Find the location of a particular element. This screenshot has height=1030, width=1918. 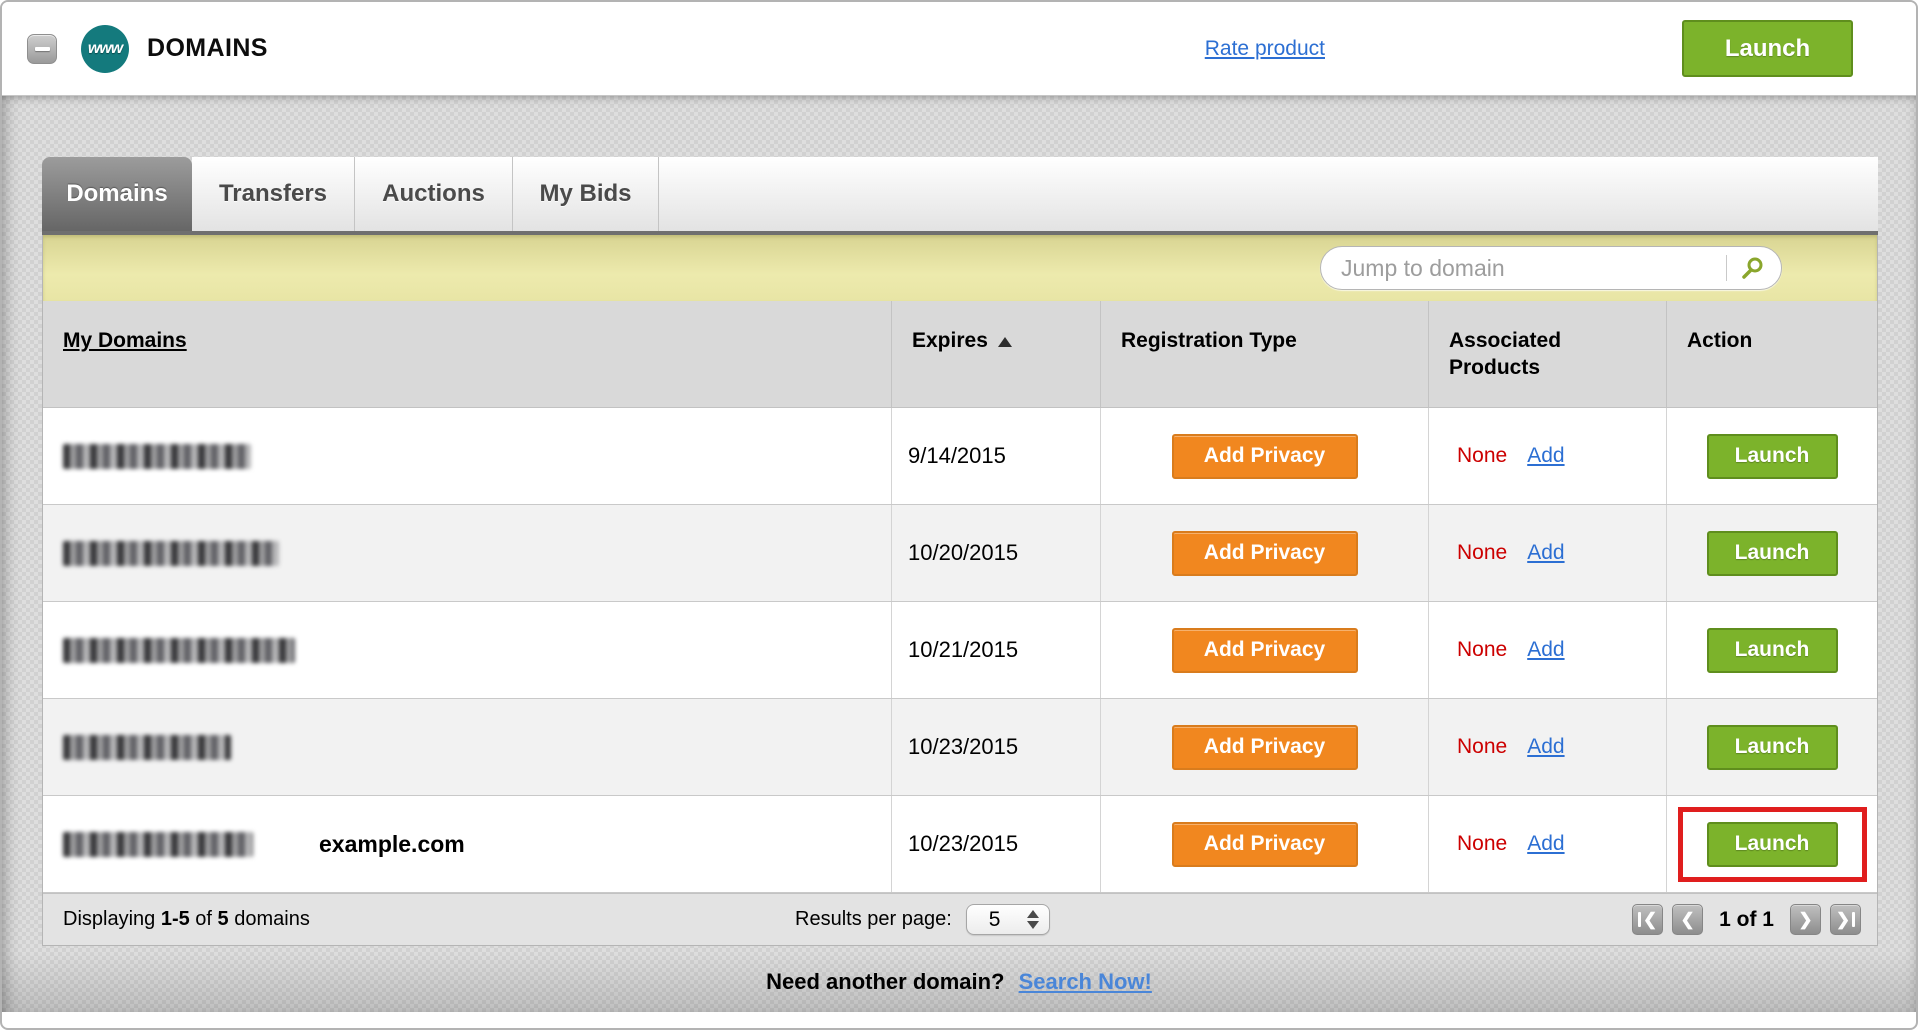

search-toolbar is located at coordinates (960, 268).